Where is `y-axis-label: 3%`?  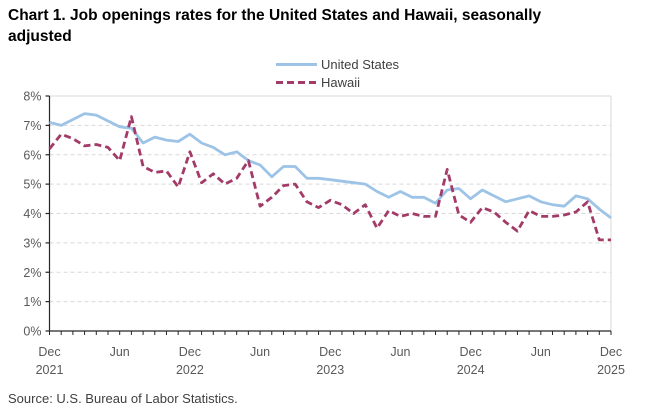 y-axis-label: 3% is located at coordinates (32, 243).